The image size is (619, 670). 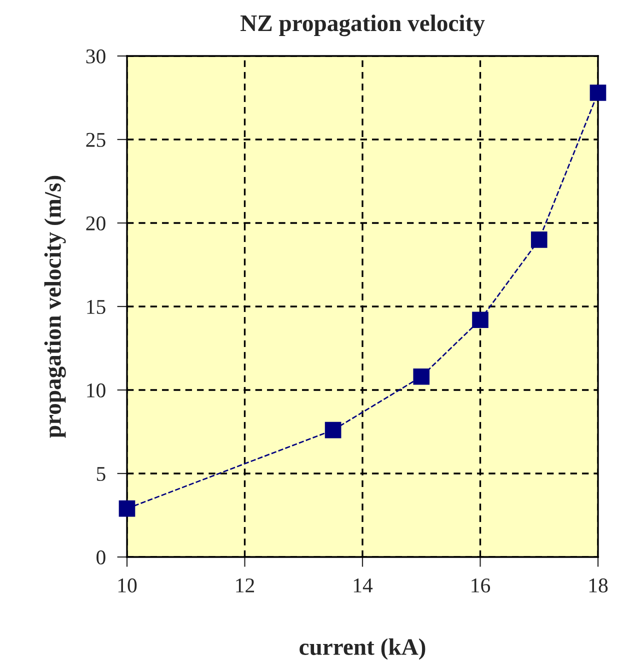 I want to click on x-tick-label: 12, so click(x=245, y=585).